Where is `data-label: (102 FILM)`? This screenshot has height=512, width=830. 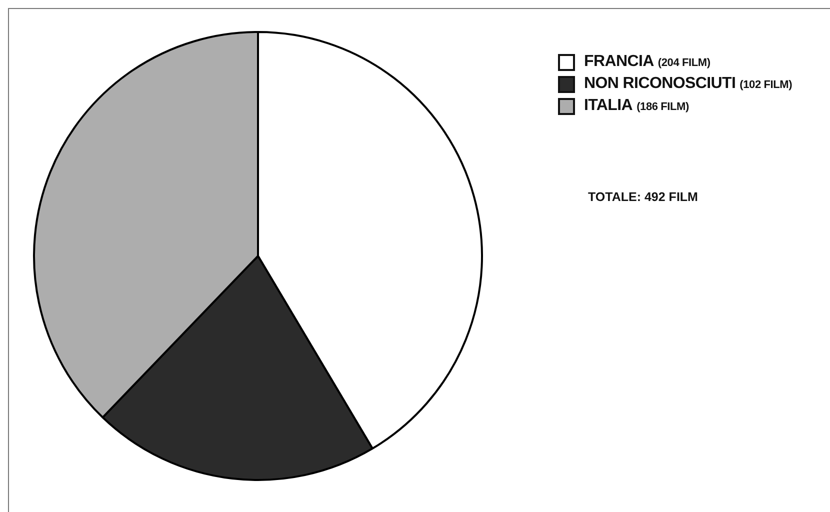 data-label: (102 FILM) is located at coordinates (766, 85).